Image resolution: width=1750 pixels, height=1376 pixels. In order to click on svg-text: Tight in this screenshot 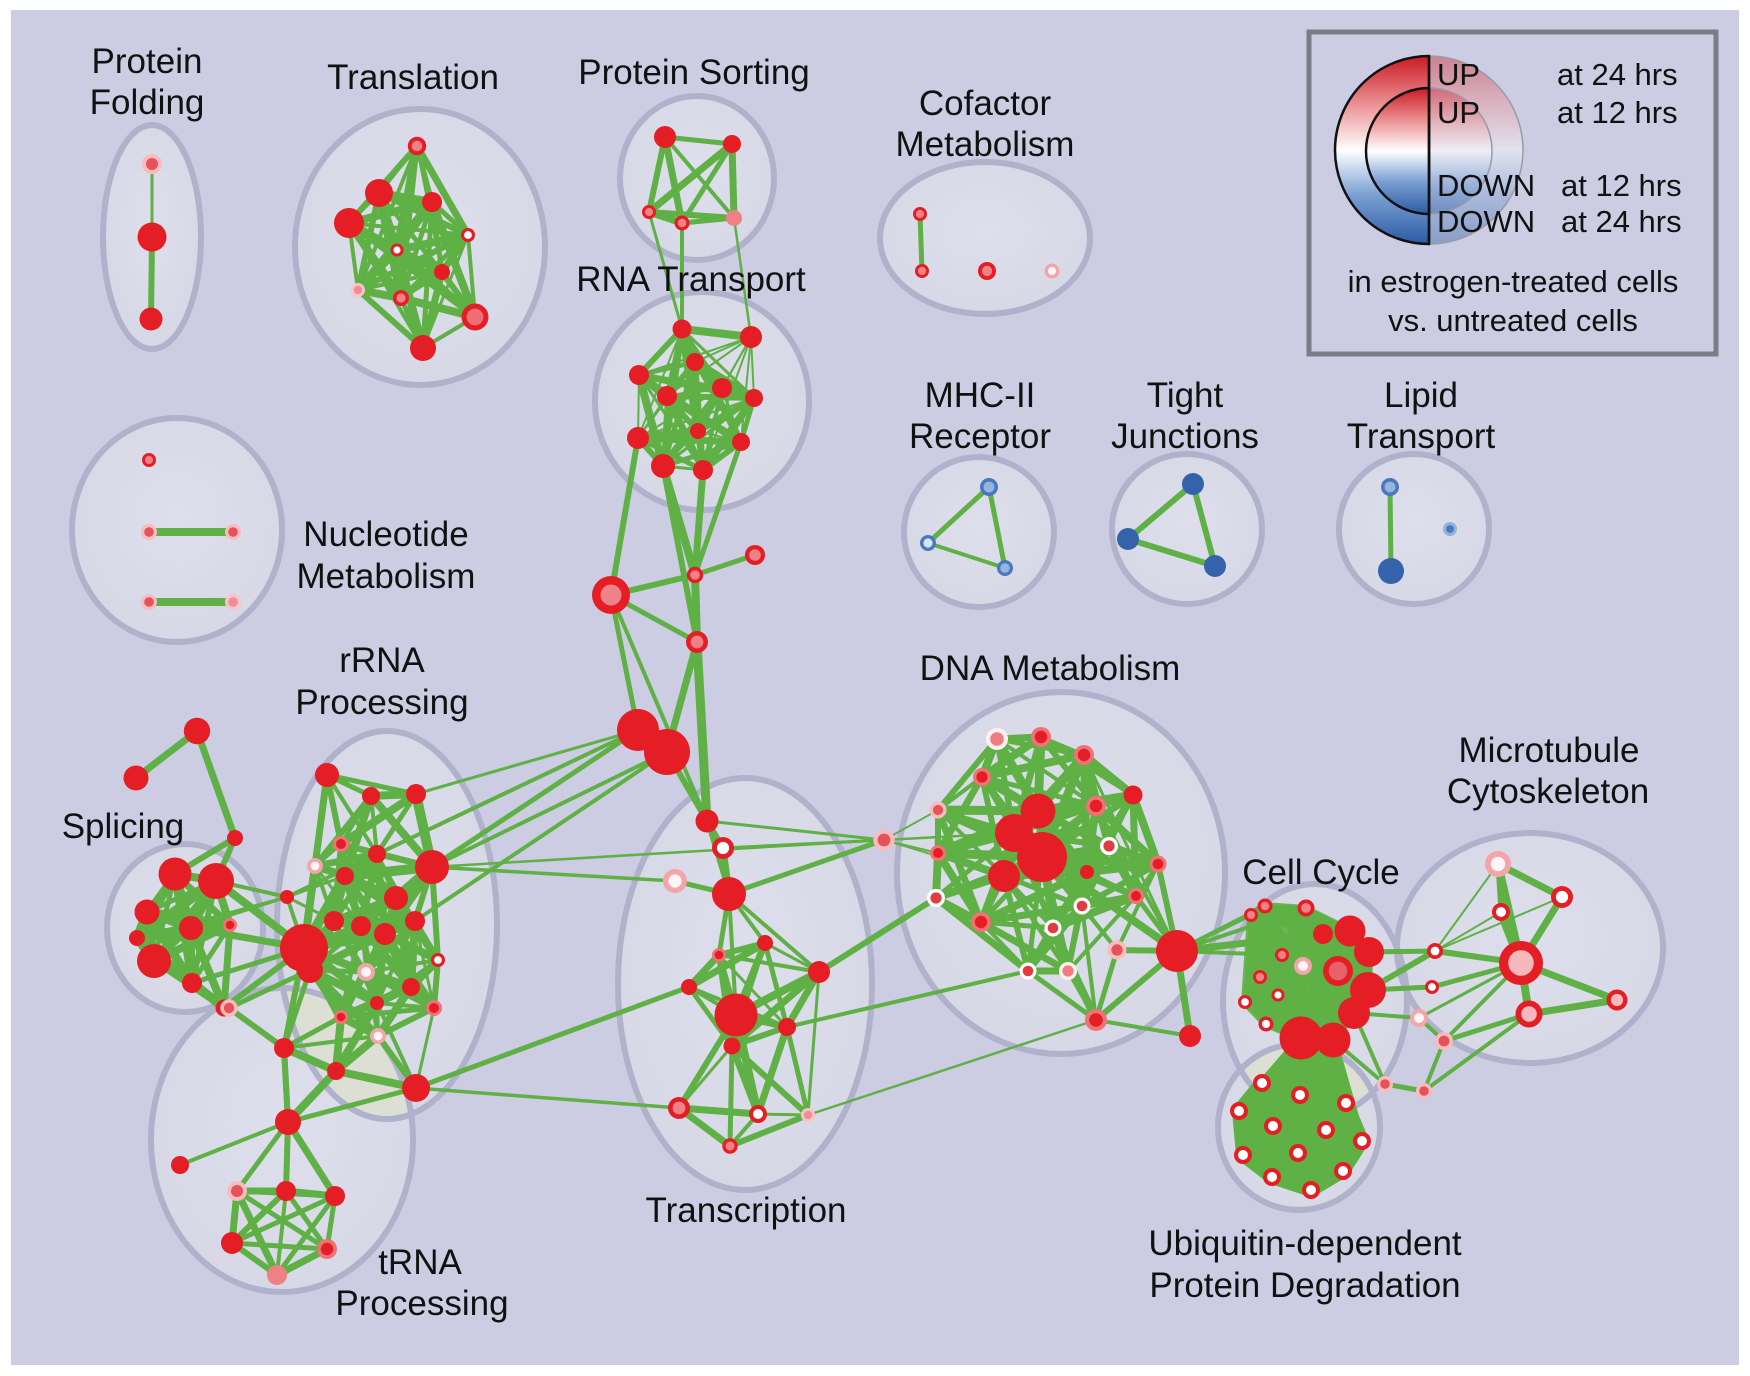, I will do `click(1185, 395)`.